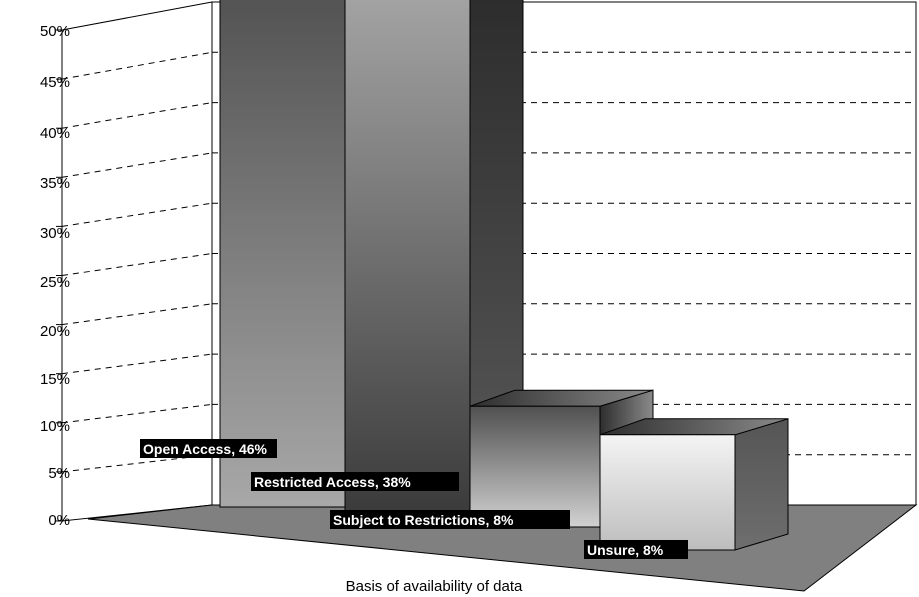  Describe the element at coordinates (434, 586) in the screenshot. I see `x-axis-title: Basis of availability of data` at that location.